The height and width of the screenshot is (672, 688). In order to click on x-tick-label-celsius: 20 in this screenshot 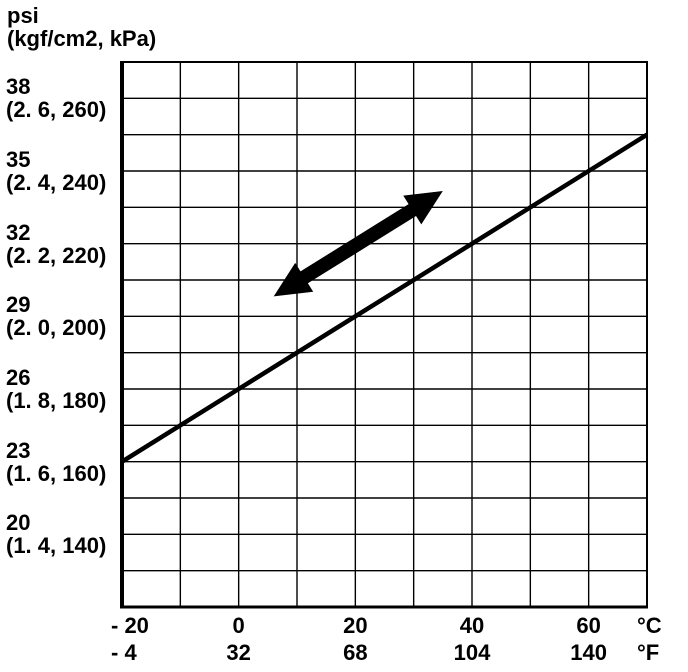, I will do `click(355, 625)`.